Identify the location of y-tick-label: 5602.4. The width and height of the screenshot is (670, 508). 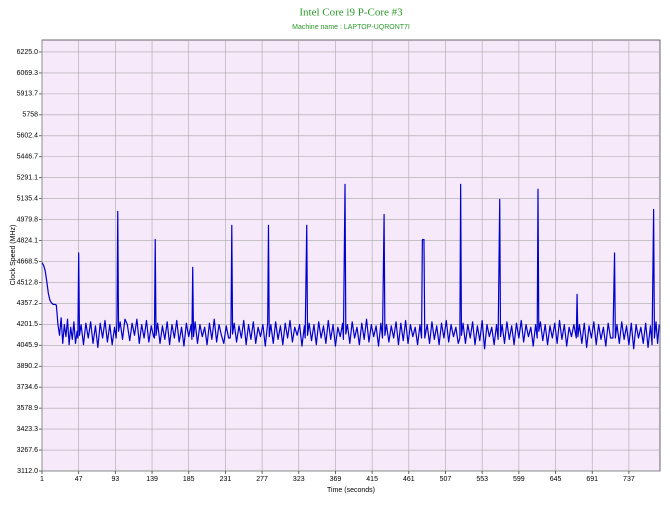
(28, 136).